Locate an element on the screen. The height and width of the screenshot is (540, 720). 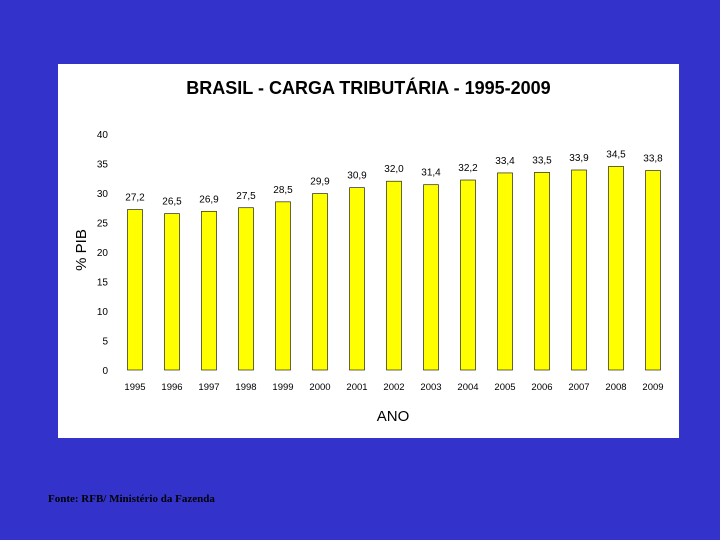
y-tick-label: 25 is located at coordinates (103, 224).